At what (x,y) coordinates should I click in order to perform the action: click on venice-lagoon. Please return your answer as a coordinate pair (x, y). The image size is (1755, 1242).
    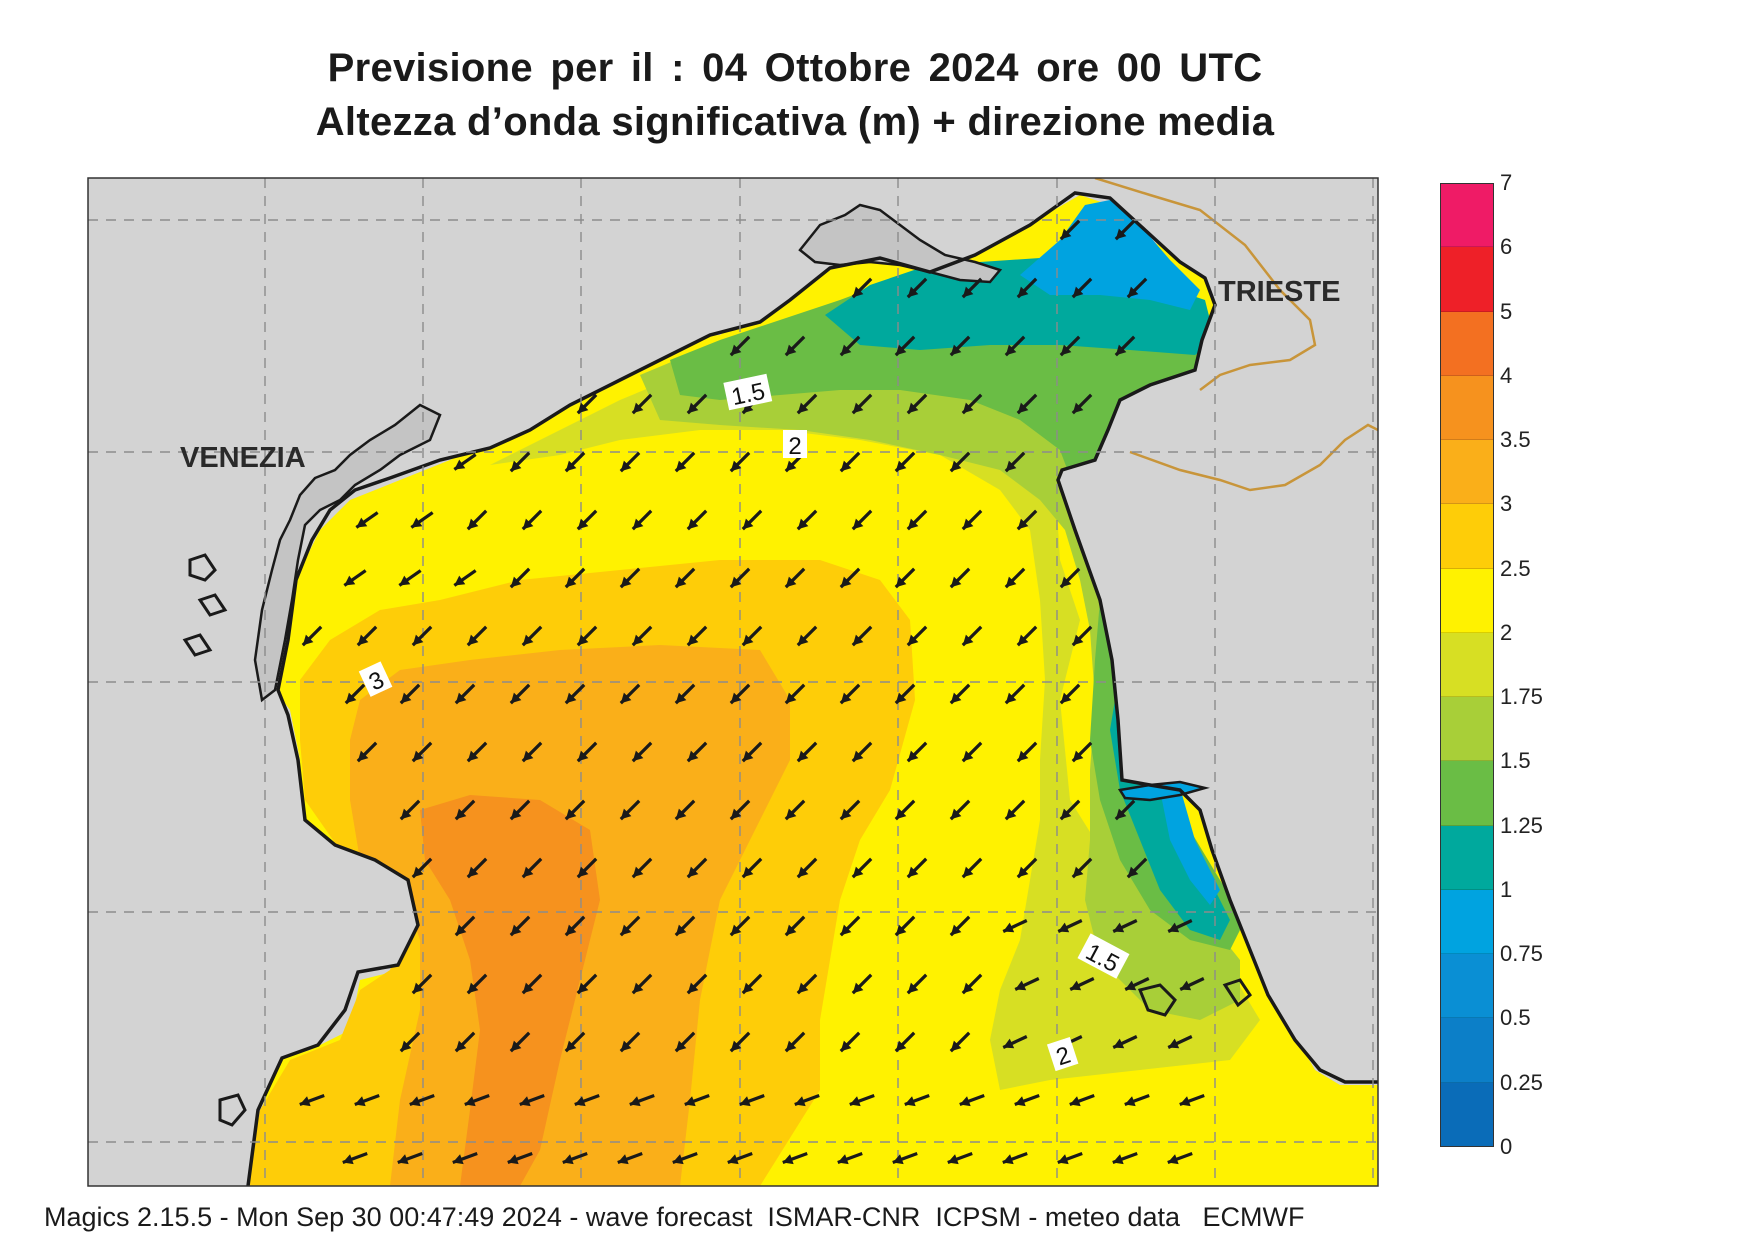
    Looking at the image, I should click on (347, 553).